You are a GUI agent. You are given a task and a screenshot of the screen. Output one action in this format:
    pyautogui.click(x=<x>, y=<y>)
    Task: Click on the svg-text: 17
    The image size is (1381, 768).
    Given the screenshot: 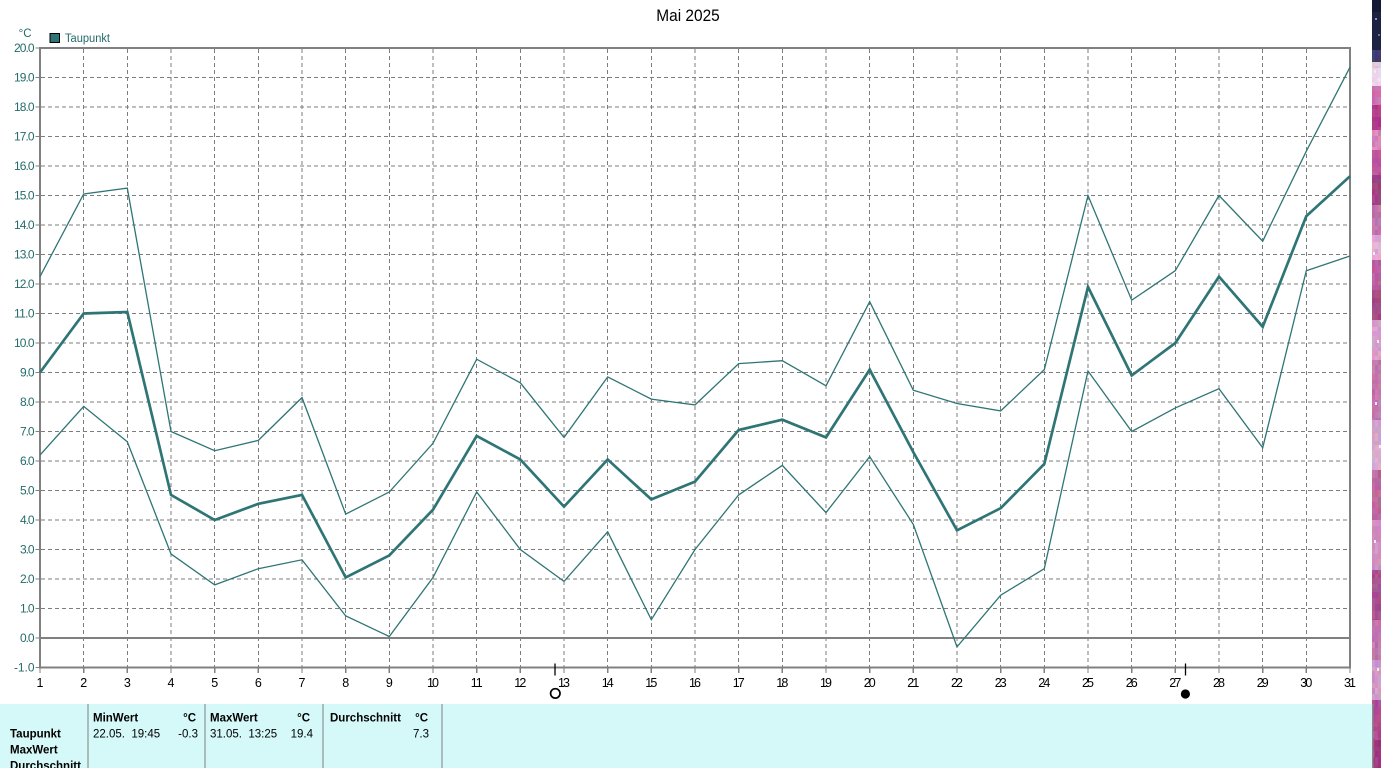 What is the action you would take?
    pyautogui.click(x=739, y=683)
    